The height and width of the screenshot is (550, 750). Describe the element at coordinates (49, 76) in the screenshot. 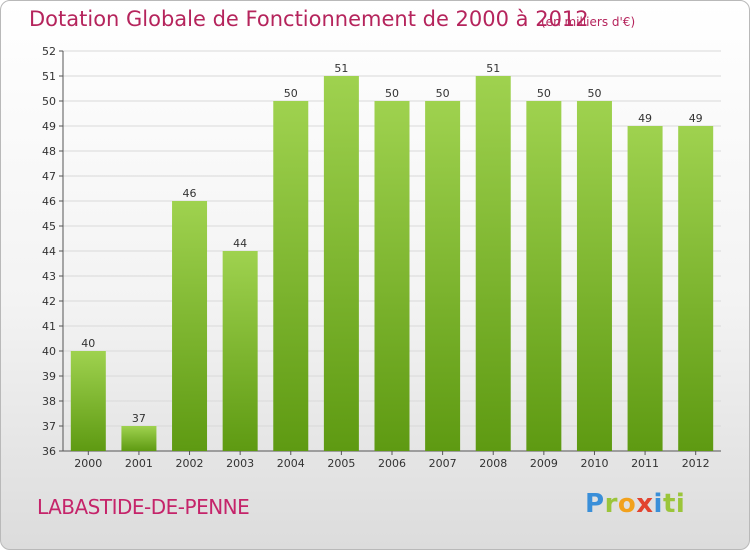

I see `y-tick-label: 51` at that location.